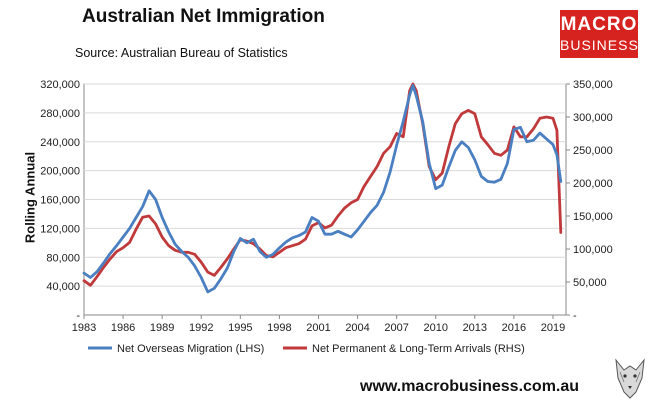  I want to click on y-right-tick-label: 250,000, so click(593, 151).